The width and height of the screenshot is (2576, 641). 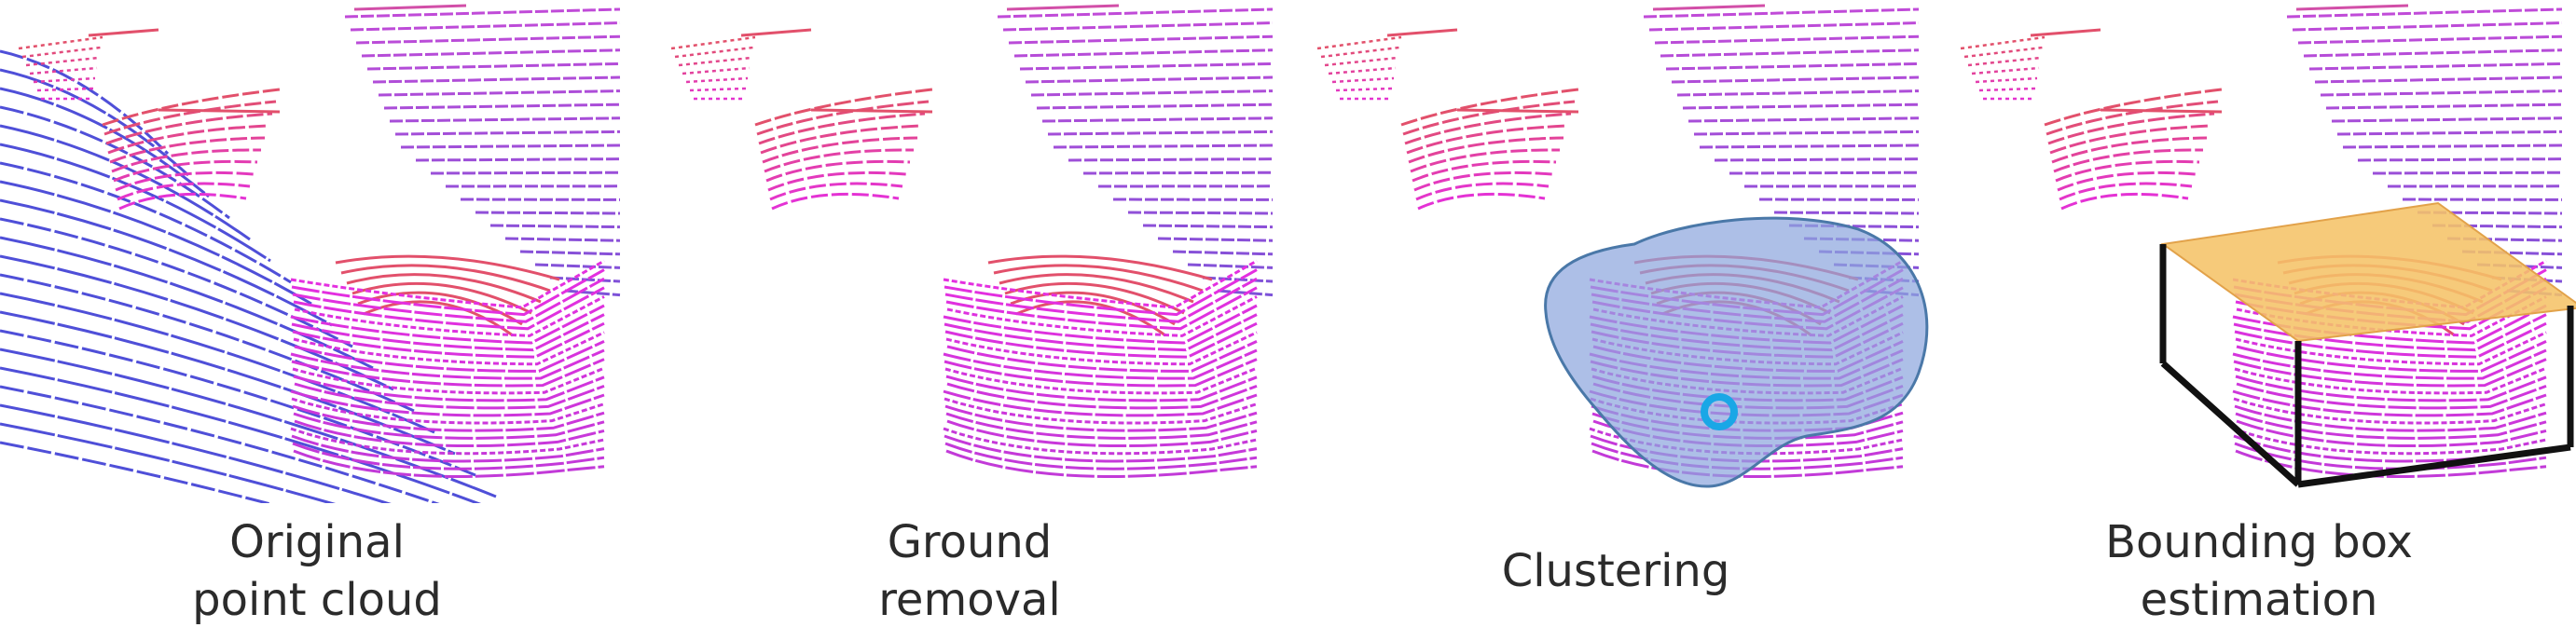 I want to click on bounding-box-edge, so click(x=2231, y=424).